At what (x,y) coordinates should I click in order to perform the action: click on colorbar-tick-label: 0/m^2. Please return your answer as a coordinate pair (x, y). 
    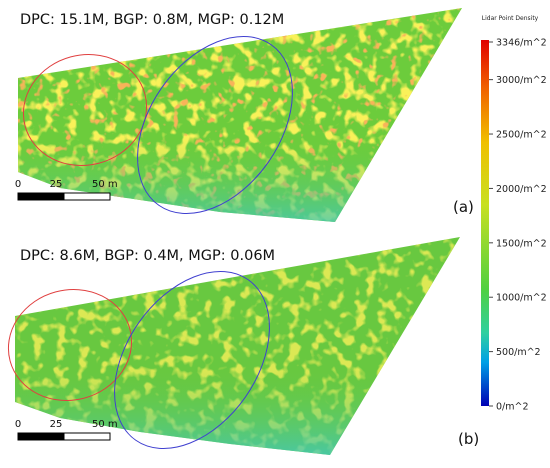
    Looking at the image, I should click on (512, 407).